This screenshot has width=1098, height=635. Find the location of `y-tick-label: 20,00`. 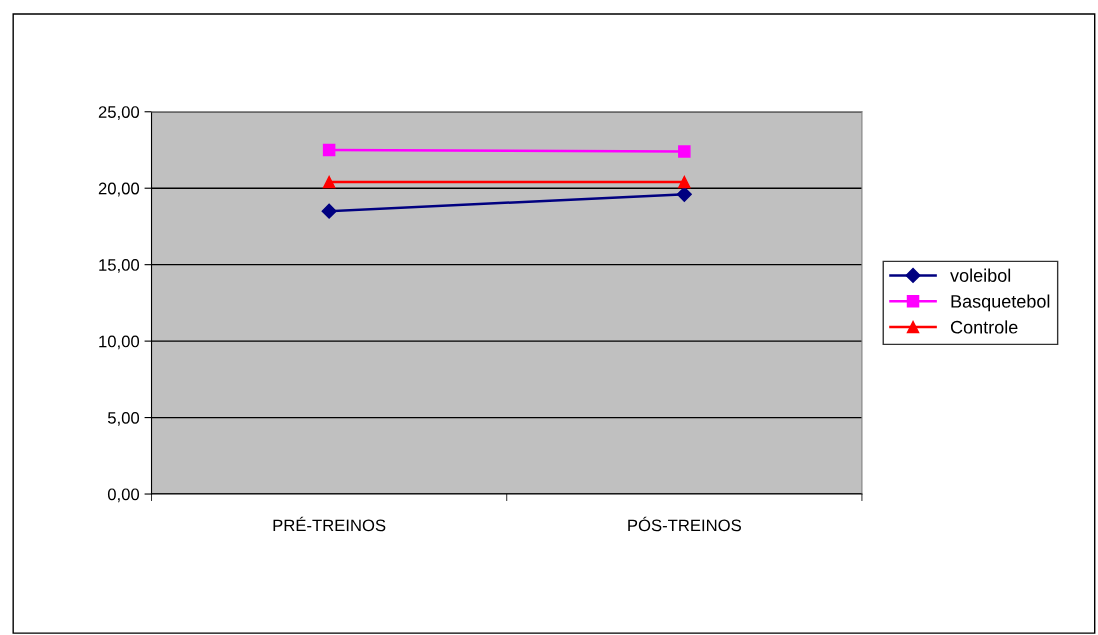

y-tick-label: 20,00 is located at coordinates (119, 189).